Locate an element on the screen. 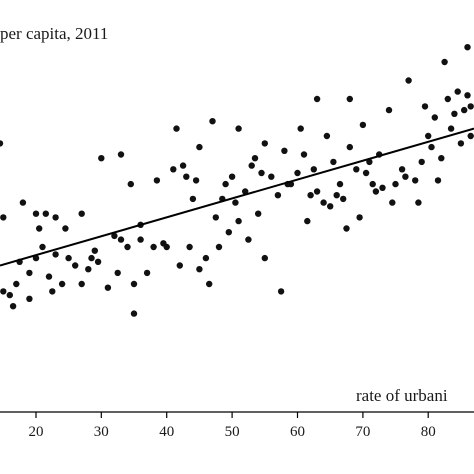 The height and width of the screenshot is (474, 474). y-axis-label: per capita, 2011 is located at coordinates (54, 33).